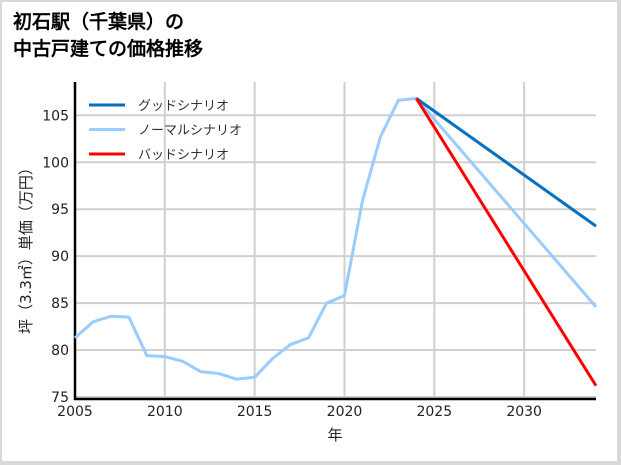 The height and width of the screenshot is (465, 621). I want to click on y-tick-label: 95, so click(60, 210).